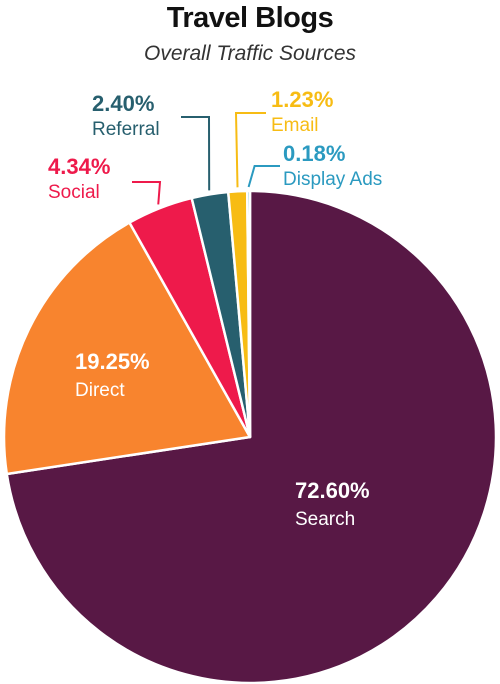 This screenshot has width=500, height=684. Describe the element at coordinates (126, 129) in the screenshot. I see `data-label-referral-name: Referral` at that location.